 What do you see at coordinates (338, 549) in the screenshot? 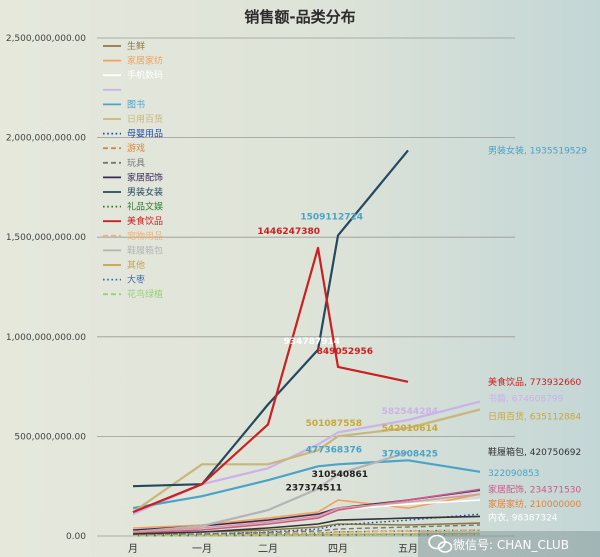
I see `x-tick-label: 四月` at bounding box center [338, 549].